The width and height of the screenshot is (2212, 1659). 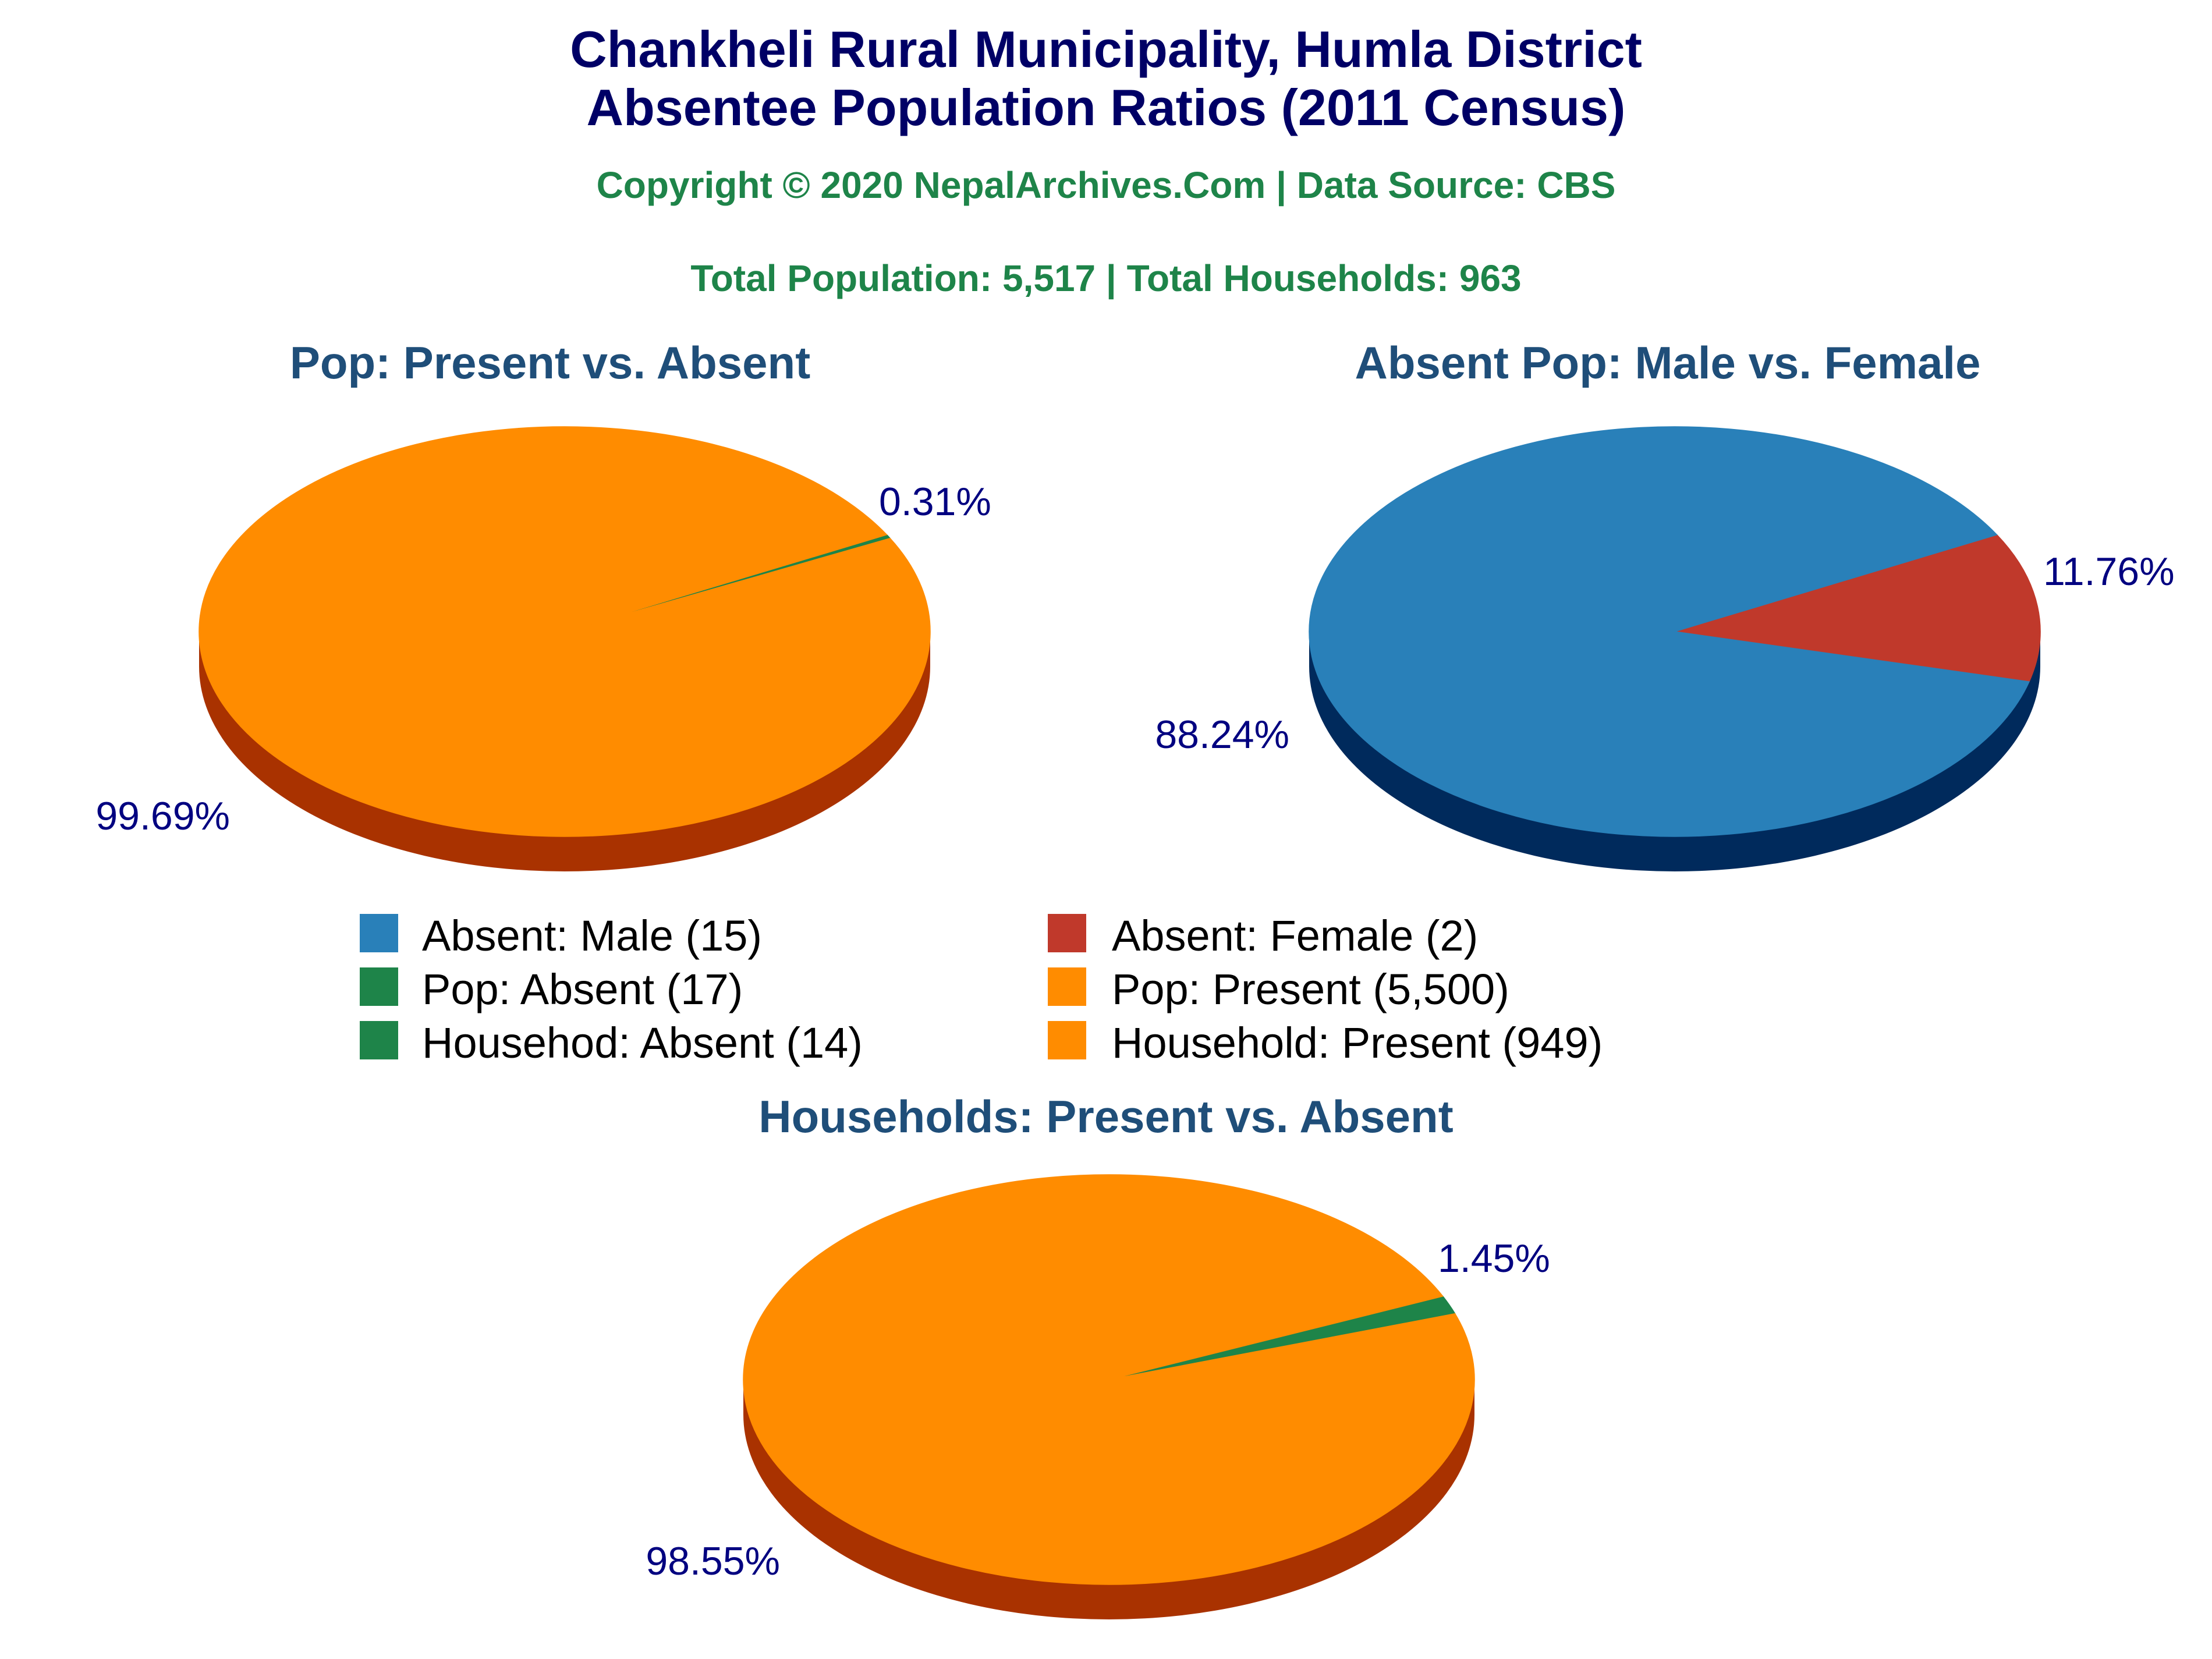 I want to click on legend-item-absent-male: Absent: Male (15), so click(x=561, y=936).